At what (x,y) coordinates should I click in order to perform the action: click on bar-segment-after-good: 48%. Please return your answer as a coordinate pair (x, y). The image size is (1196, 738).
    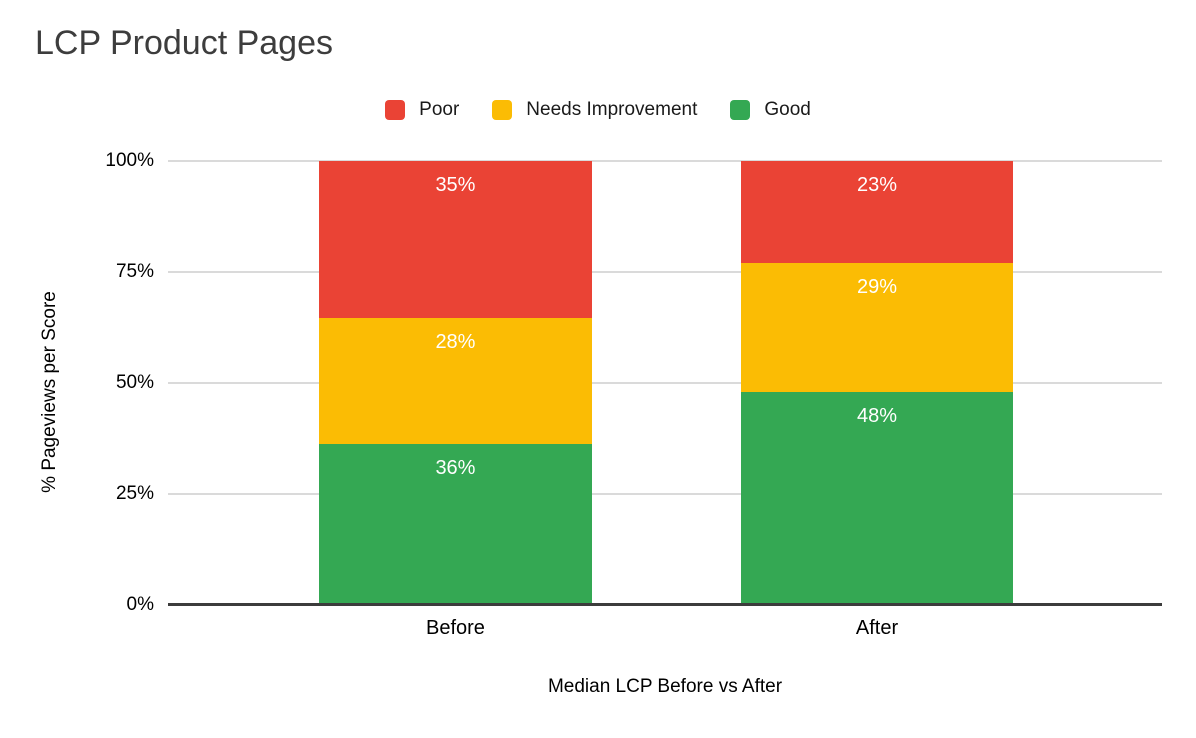
    Looking at the image, I should click on (877, 498).